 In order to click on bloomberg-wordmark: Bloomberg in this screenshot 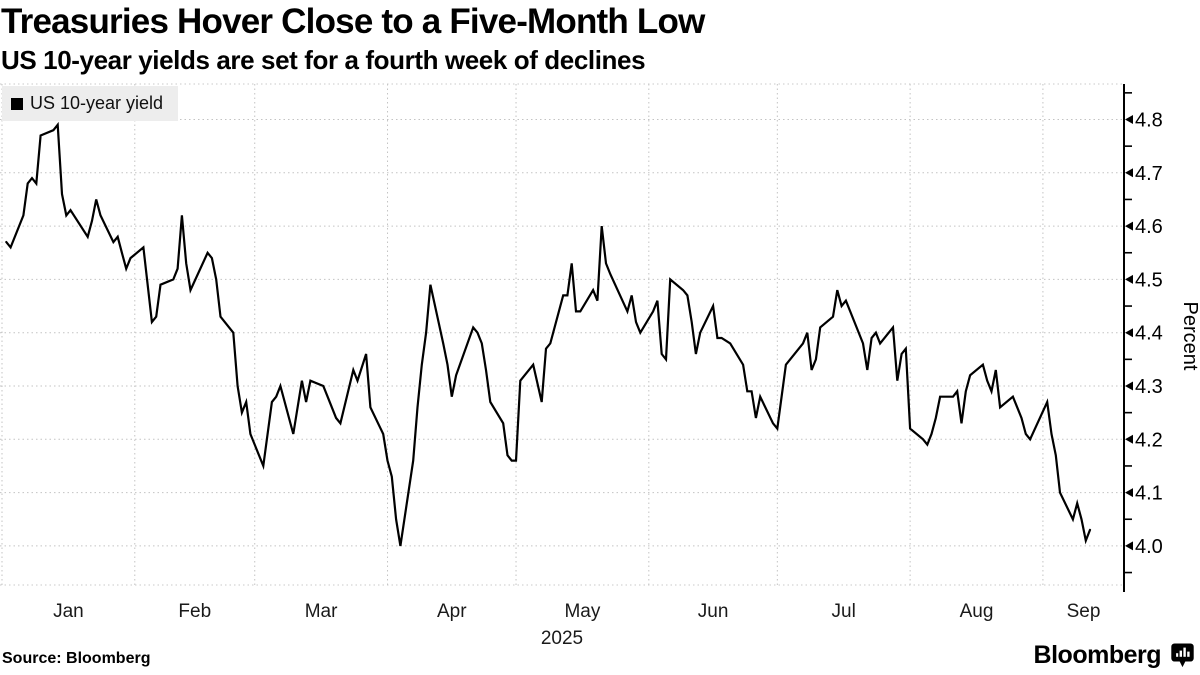, I will do `click(1097, 655)`.